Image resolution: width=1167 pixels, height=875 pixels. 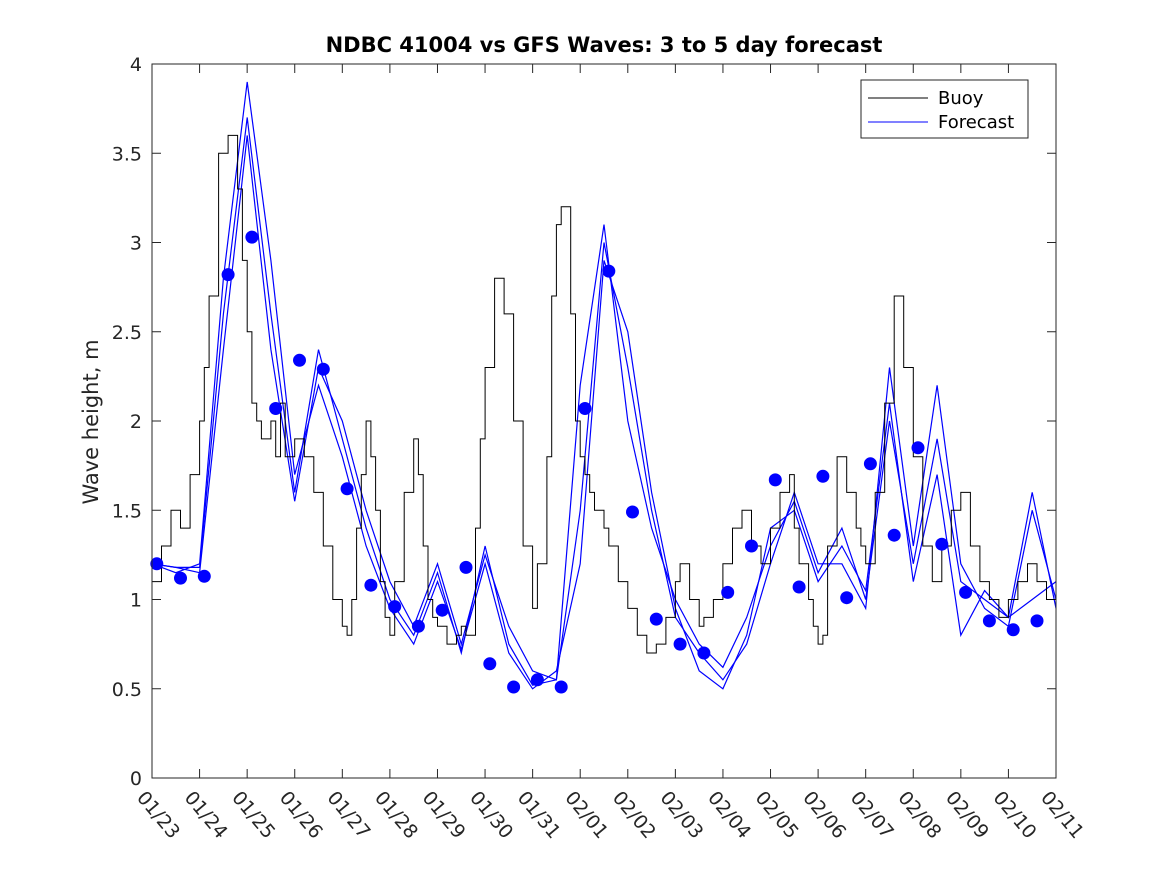 I want to click on legend-forecast-label: Forecast, so click(x=976, y=122).